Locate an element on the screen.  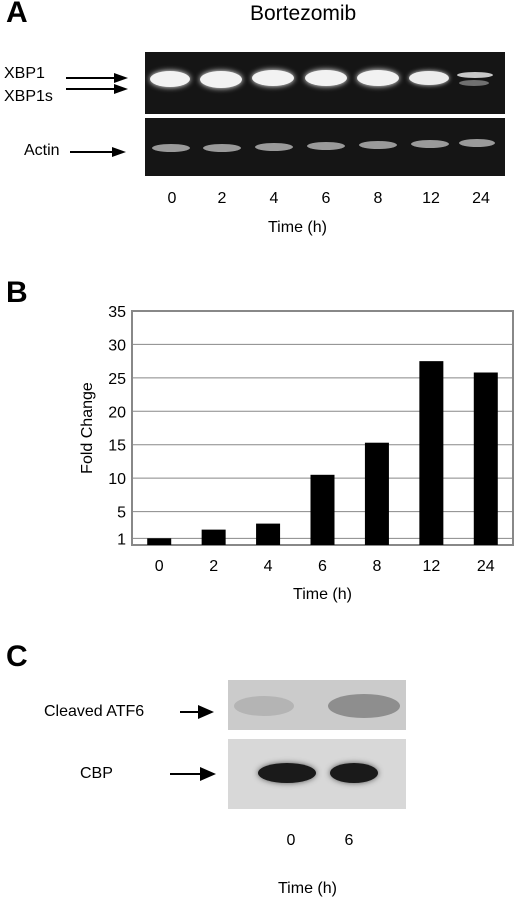
panel-c-lane-label: 0 is located at coordinates (291, 840).